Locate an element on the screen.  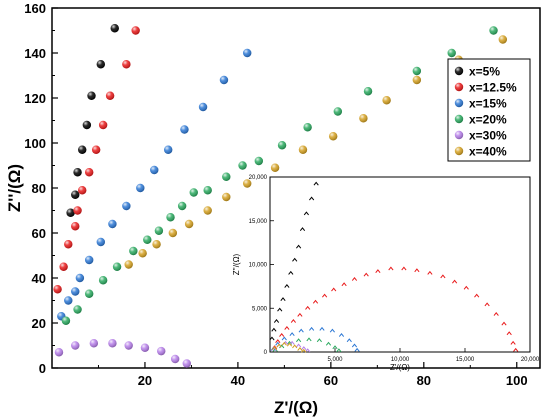
legend-marker-x-5-highlight is located at coordinates (459, 71).